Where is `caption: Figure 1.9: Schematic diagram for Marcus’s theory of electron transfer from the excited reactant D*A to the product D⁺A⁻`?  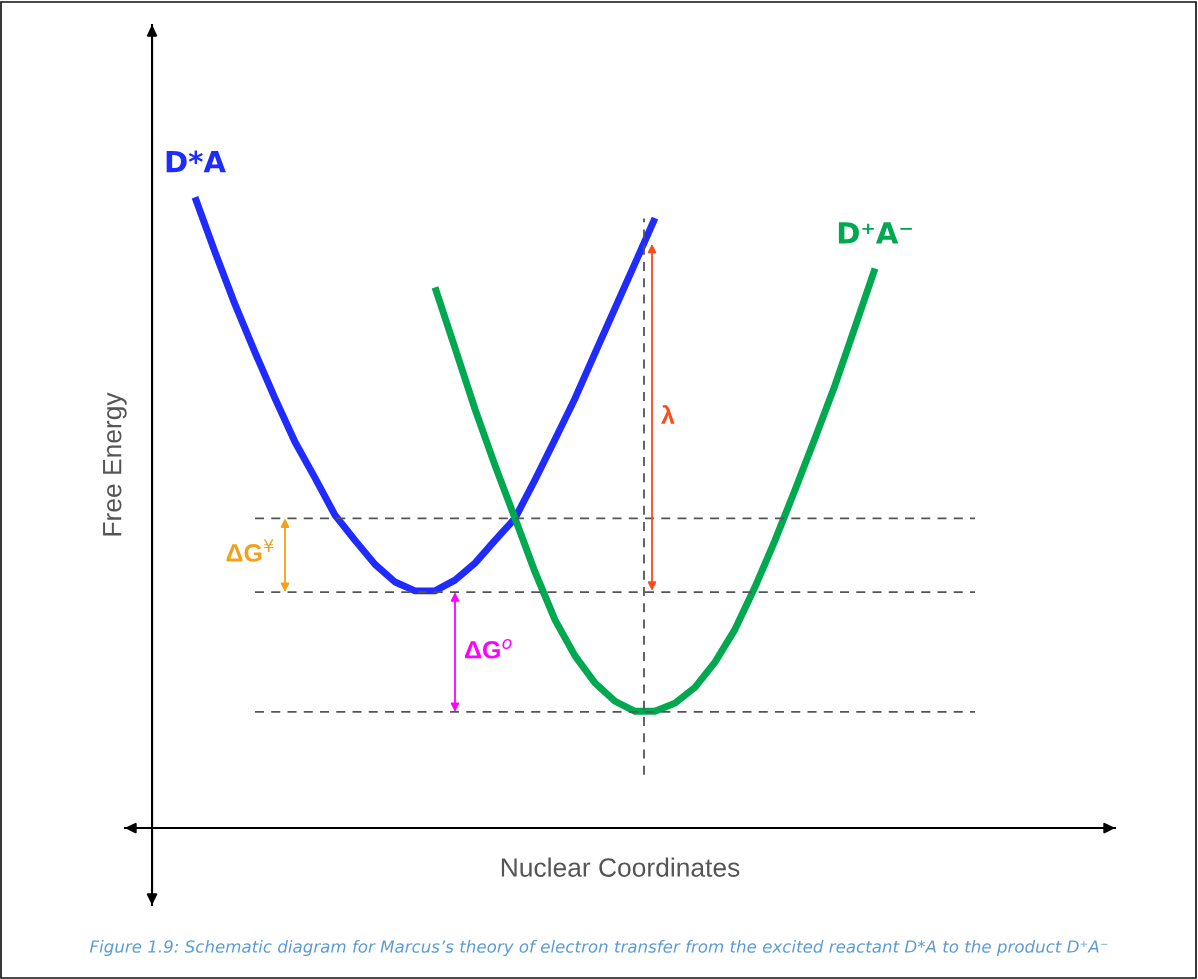
caption: Figure 1.9: Schematic diagram for Marcus’s theory of electron transfer from the excited reactant D*A to the product D⁺A⁻ is located at coordinates (598, 948).